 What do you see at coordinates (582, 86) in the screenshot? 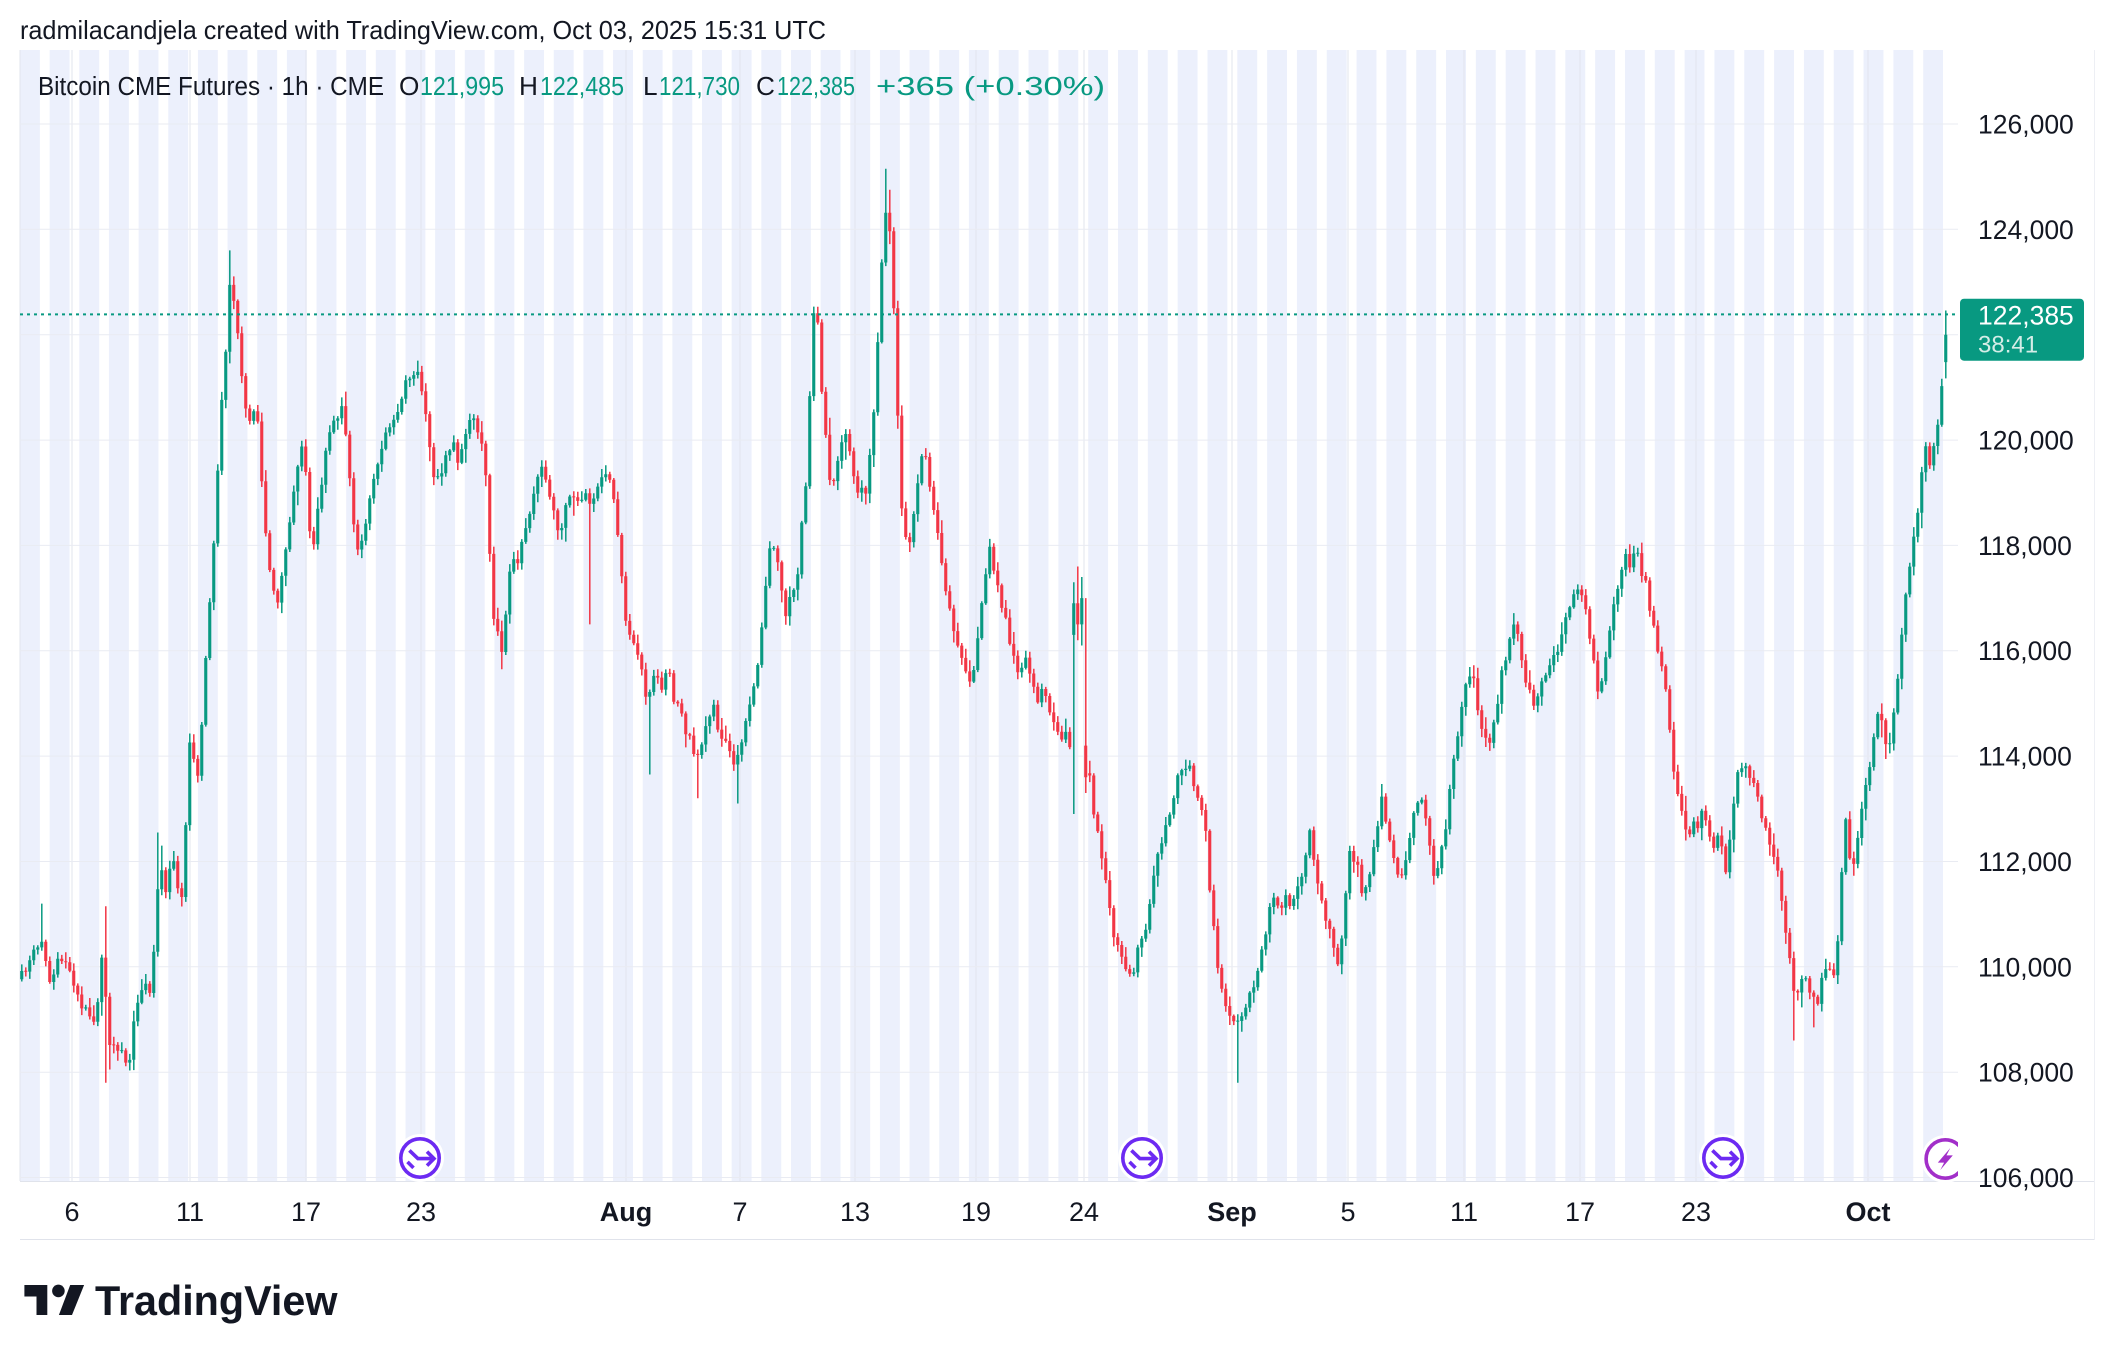
I see `svg-text: 122,485` at bounding box center [582, 86].